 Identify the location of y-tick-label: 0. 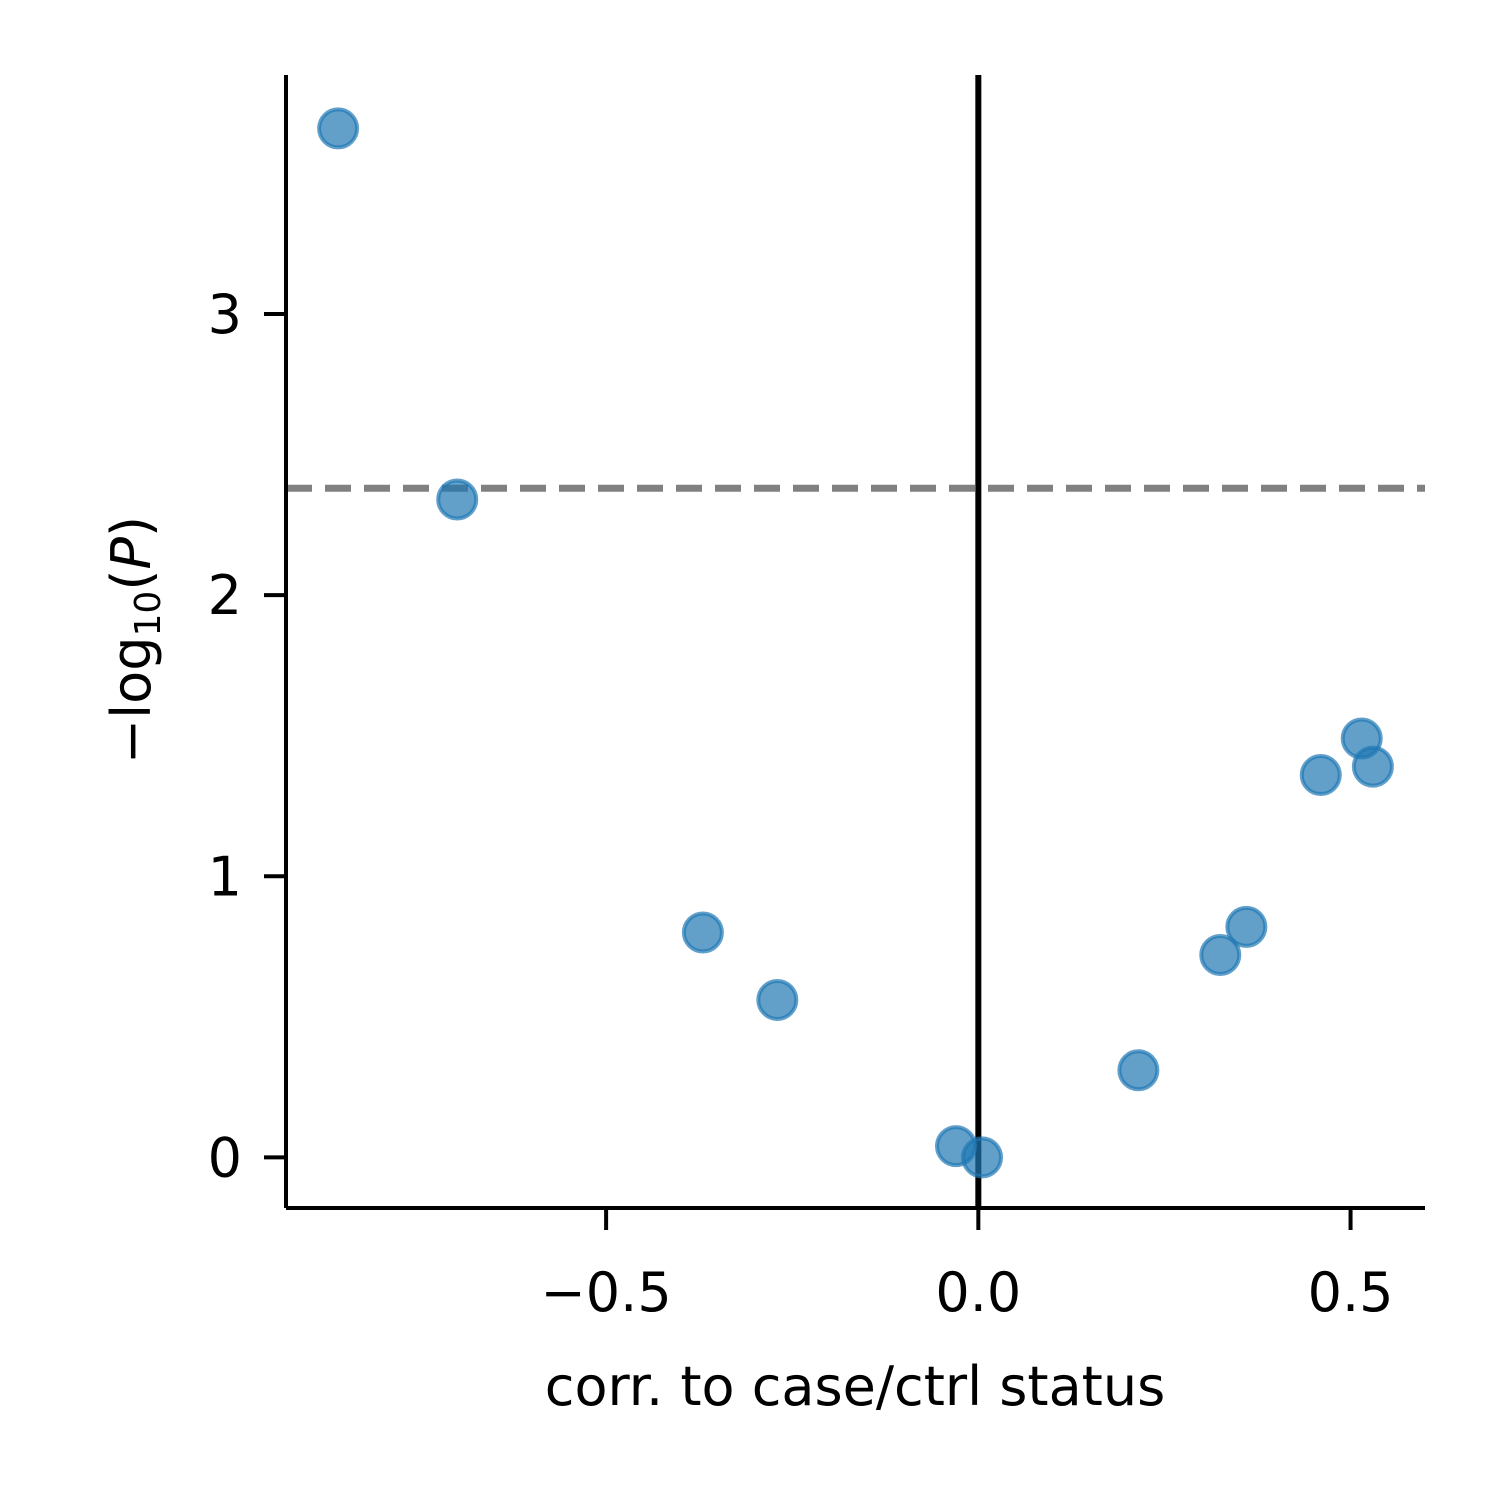
(225, 1157).